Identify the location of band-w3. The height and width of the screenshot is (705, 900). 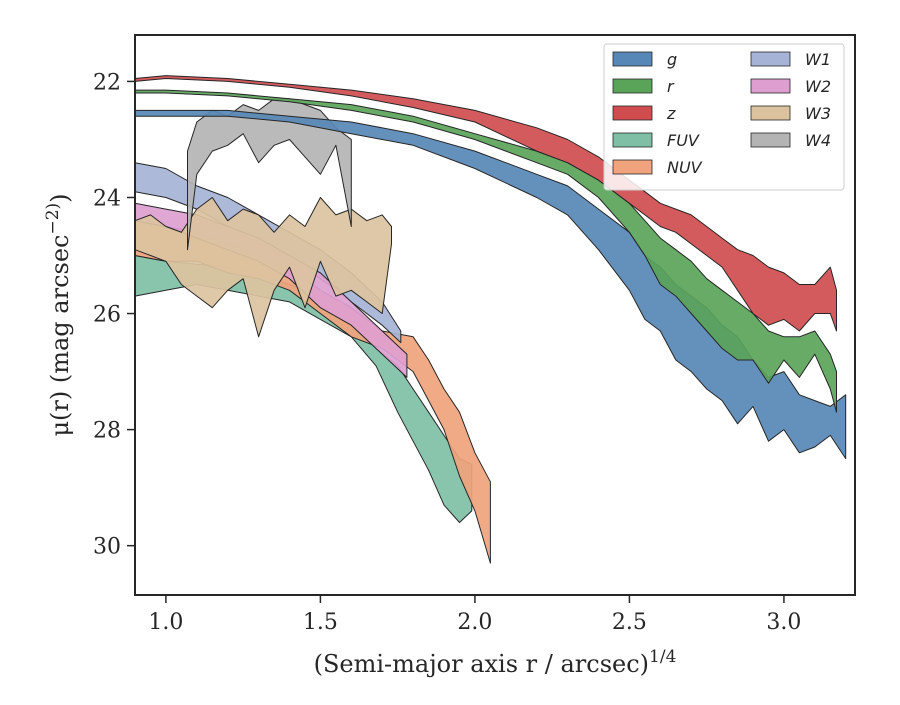
(263, 267).